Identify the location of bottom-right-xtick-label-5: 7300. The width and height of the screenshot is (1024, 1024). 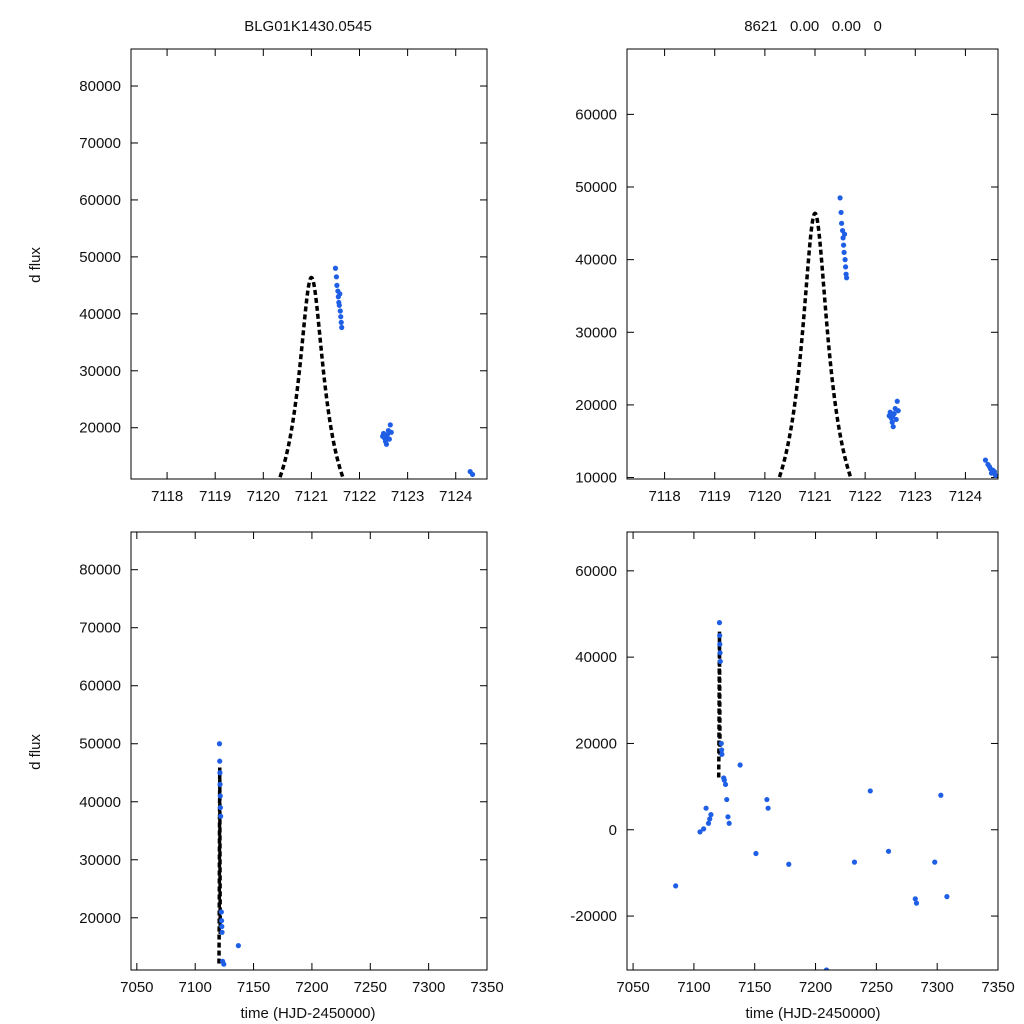
(936, 987).